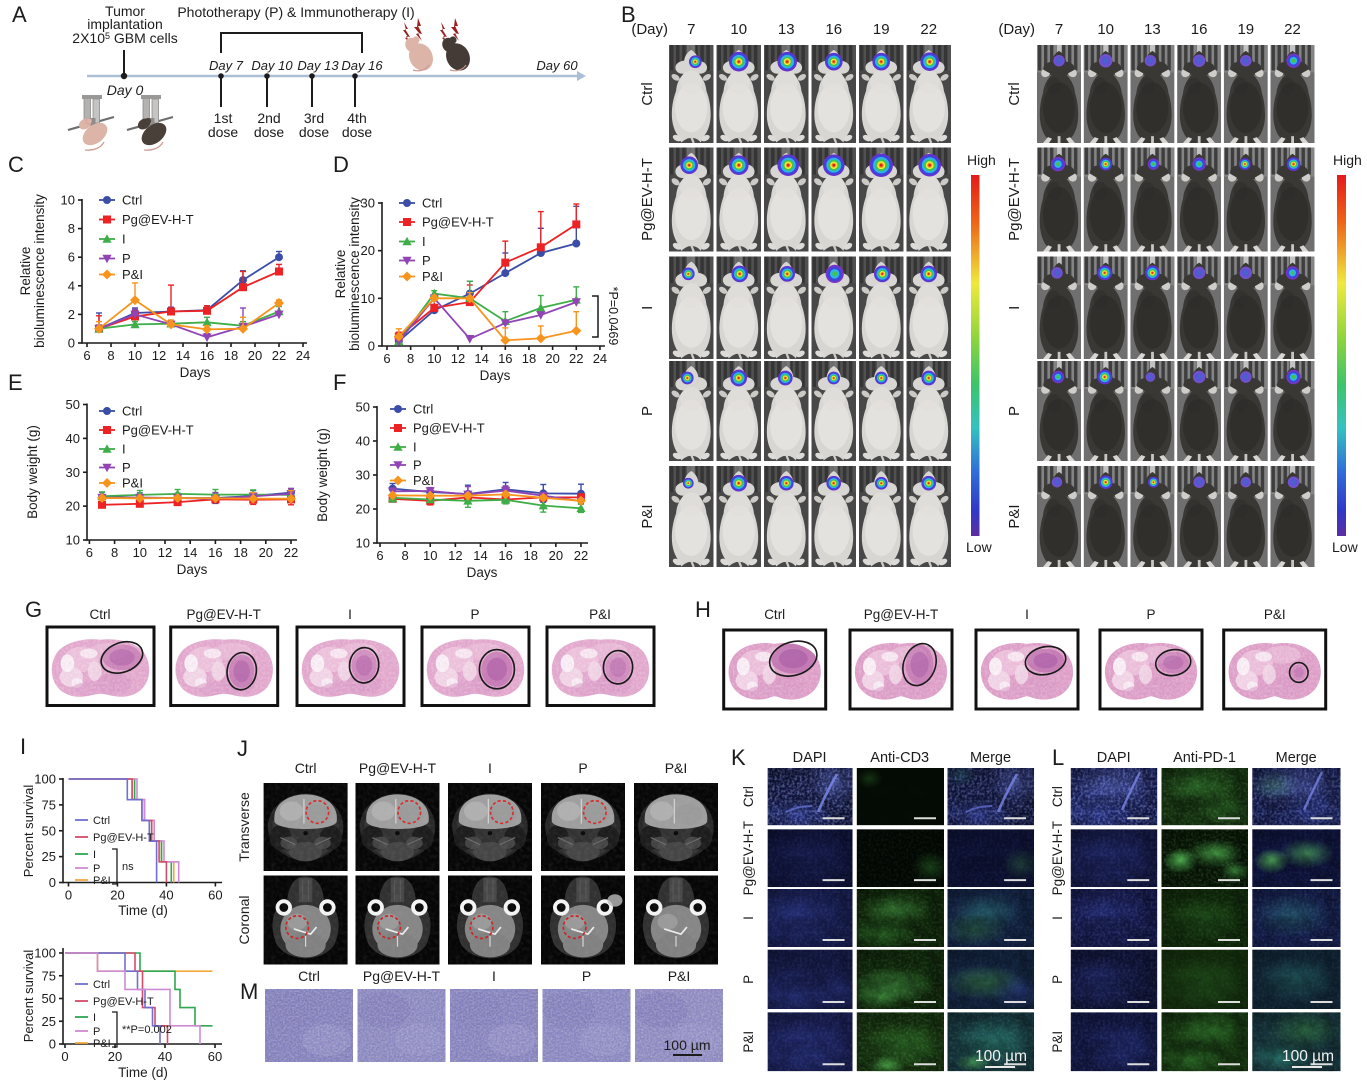 Image resolution: width=1367 pixels, height=1086 pixels. I want to click on svg-text:Phototherapy (P) & Immunothera: Phototherapy (P) & Immunotherapy (I), so click(295, 12).